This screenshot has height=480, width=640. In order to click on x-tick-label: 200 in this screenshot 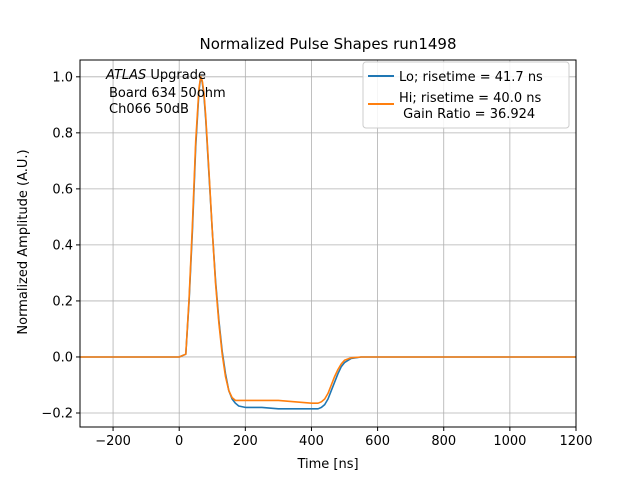, I will do `click(245, 441)`.